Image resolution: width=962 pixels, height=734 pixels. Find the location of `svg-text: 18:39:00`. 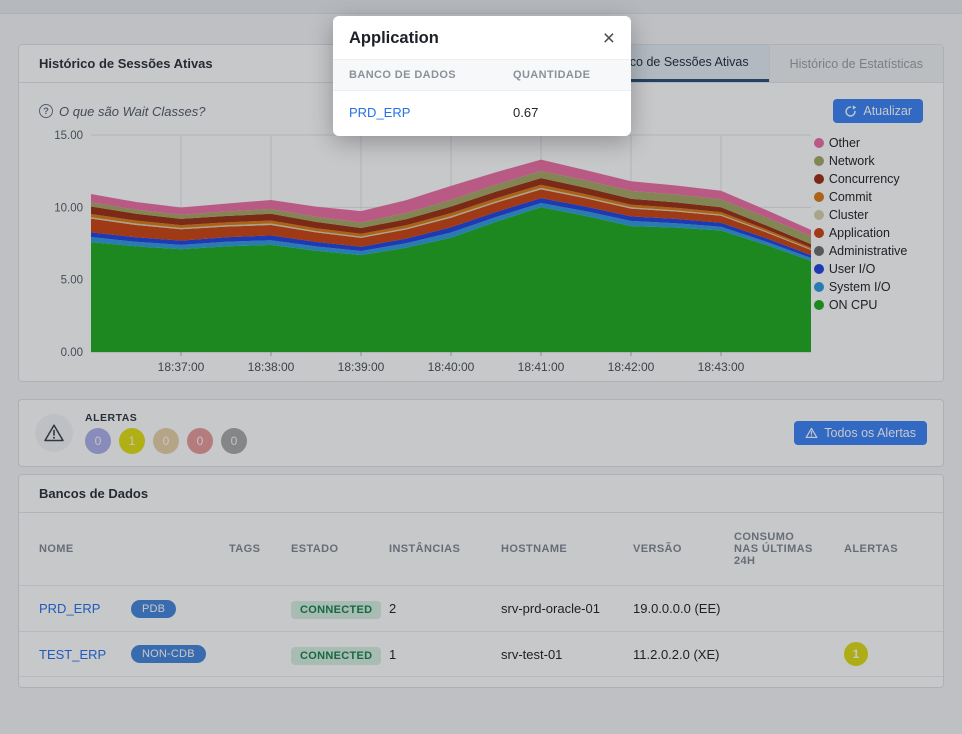

svg-text: 18:39:00 is located at coordinates (361, 367).